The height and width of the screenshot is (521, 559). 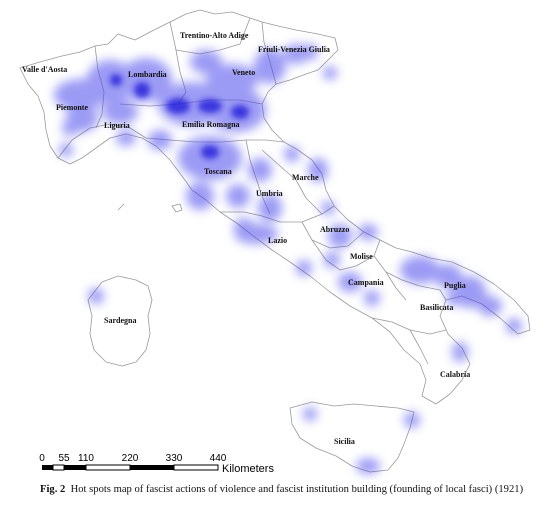 I want to click on scale-tick-label: 0, so click(x=42, y=458).